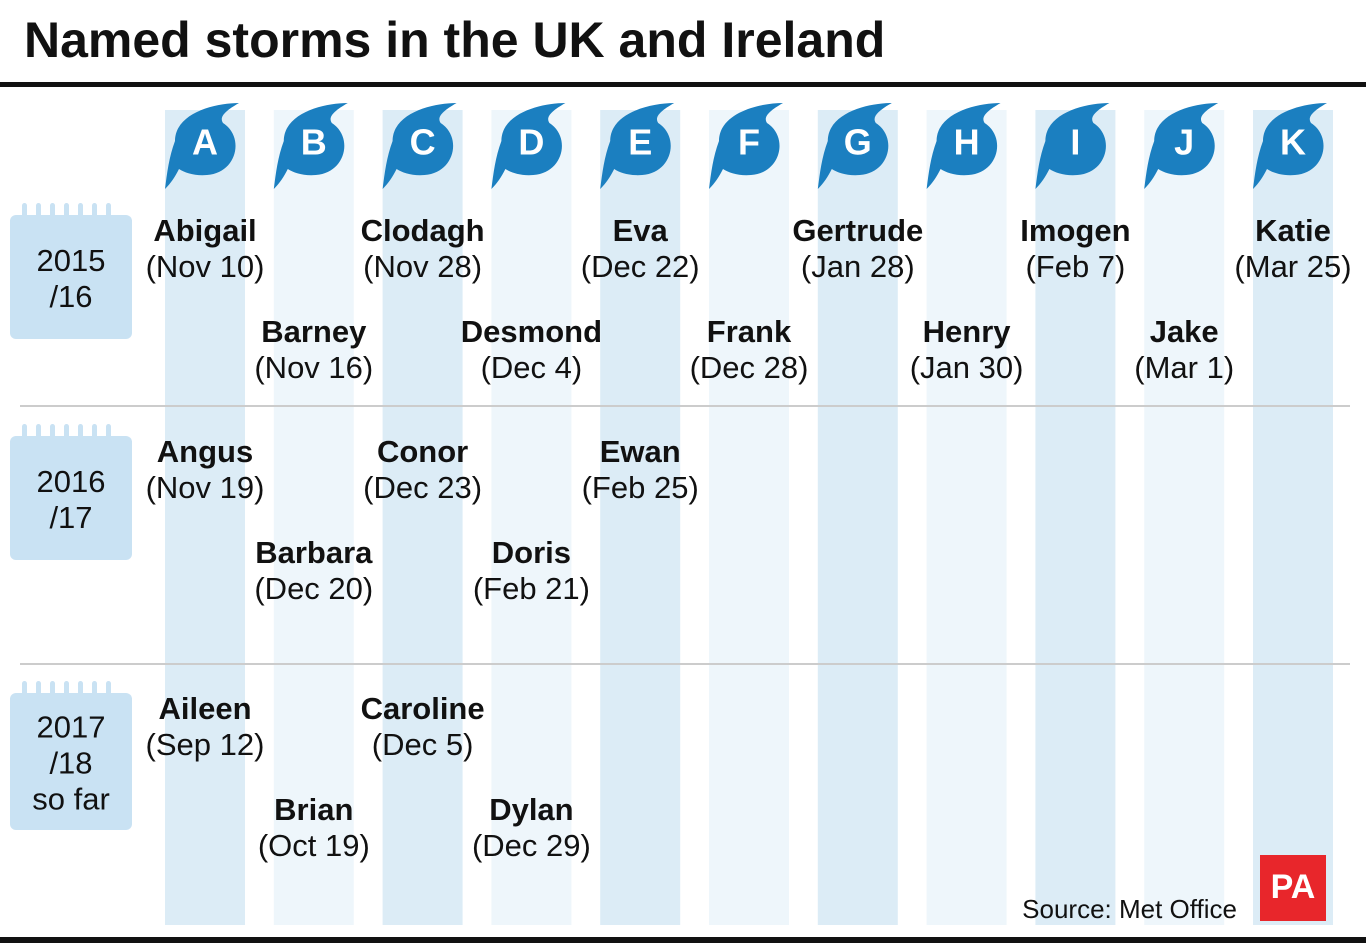  What do you see at coordinates (423, 230) in the screenshot?
I see `storm-name: Clodagh` at bounding box center [423, 230].